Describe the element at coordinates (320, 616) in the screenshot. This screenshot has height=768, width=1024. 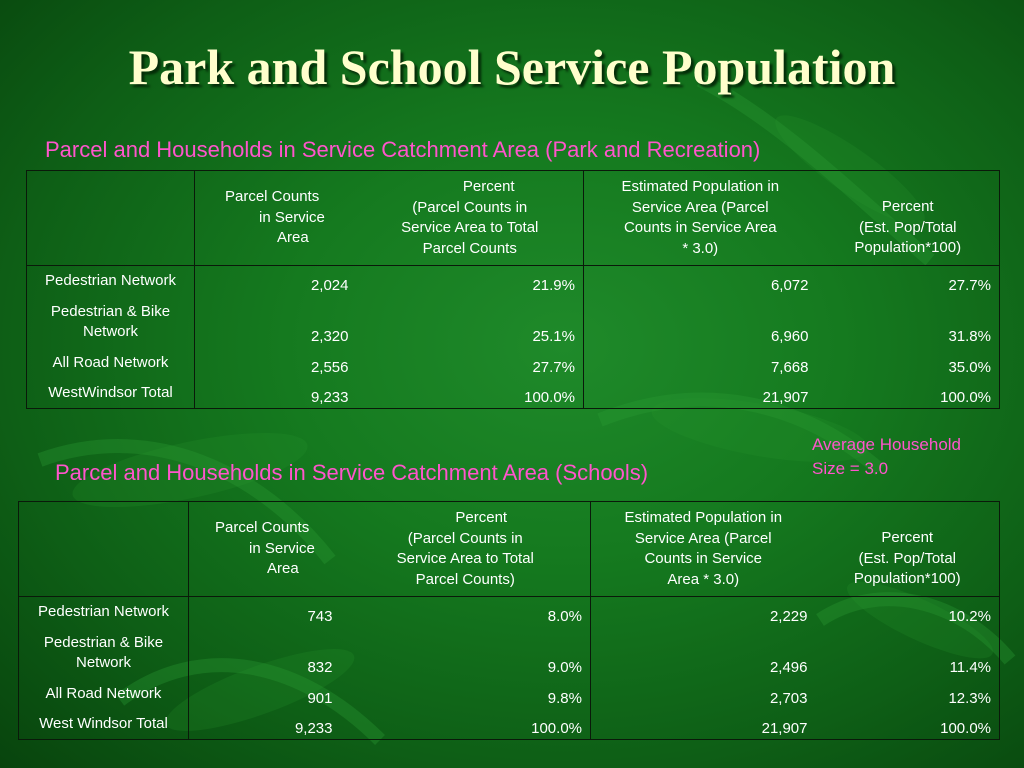
I see `parcel-count-cell: 743` at that location.